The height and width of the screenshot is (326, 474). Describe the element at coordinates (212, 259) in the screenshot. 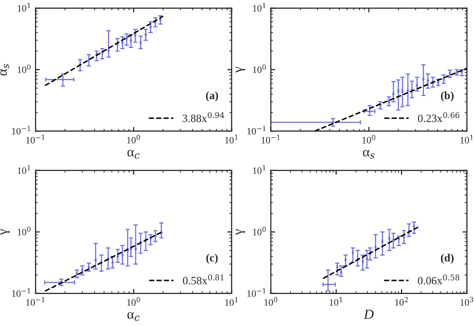

I see `annotation: (c)` at that location.